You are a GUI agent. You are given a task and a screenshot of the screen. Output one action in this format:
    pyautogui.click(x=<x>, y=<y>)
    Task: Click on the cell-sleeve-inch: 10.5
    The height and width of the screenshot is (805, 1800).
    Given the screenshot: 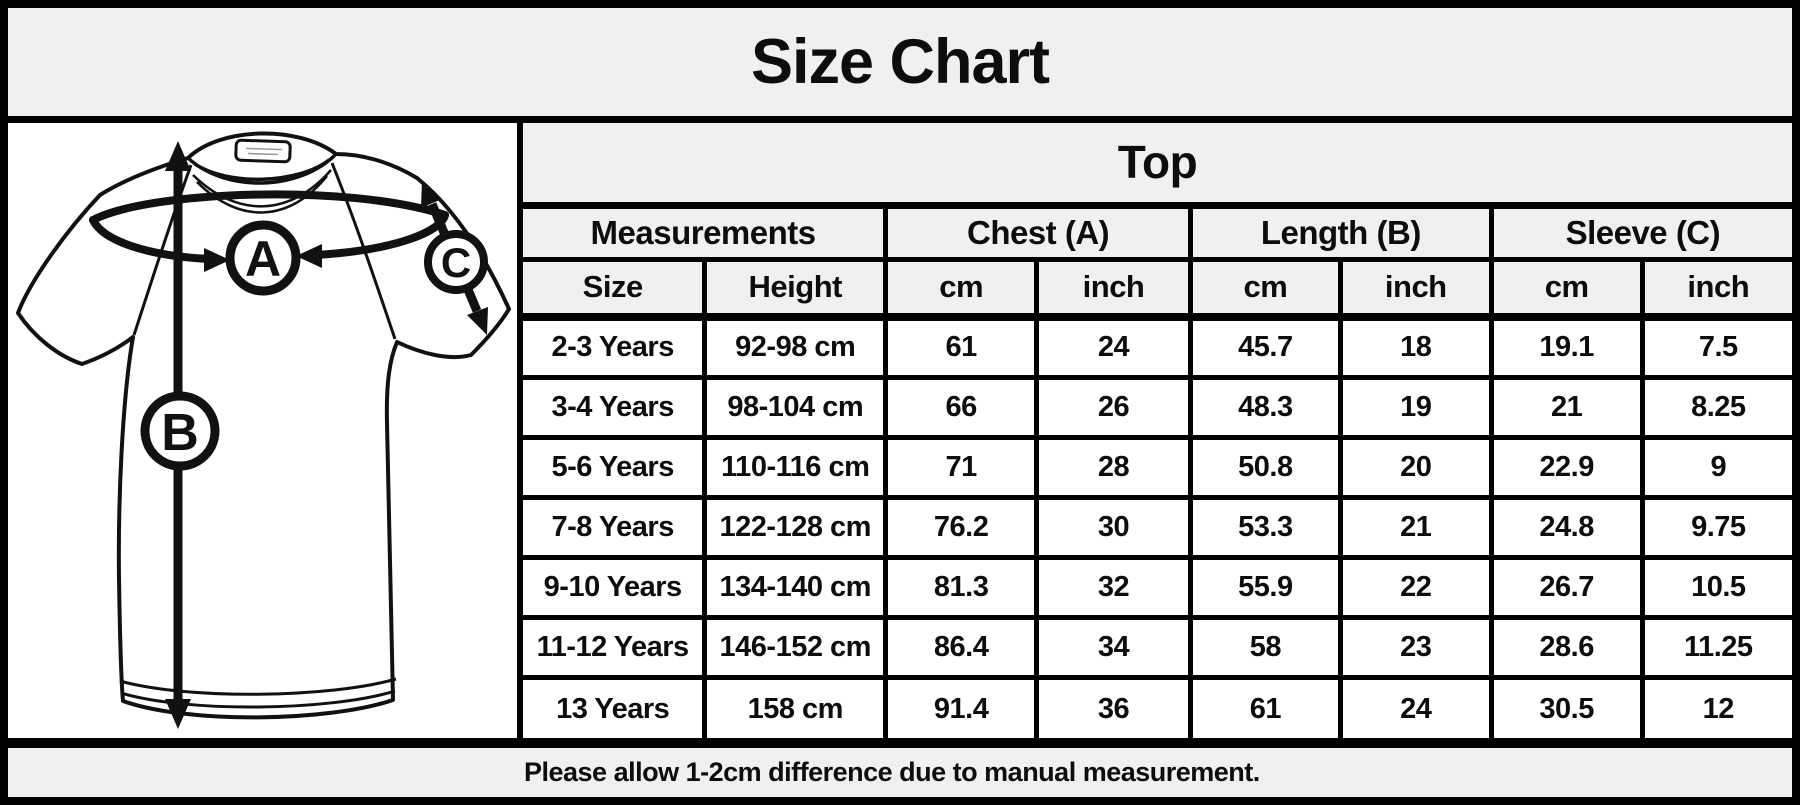 What is the action you would take?
    pyautogui.click(x=1715, y=588)
    